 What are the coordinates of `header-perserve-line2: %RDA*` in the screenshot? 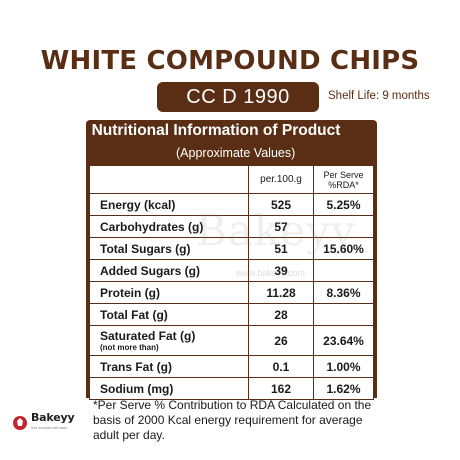 It's located at (343, 184).